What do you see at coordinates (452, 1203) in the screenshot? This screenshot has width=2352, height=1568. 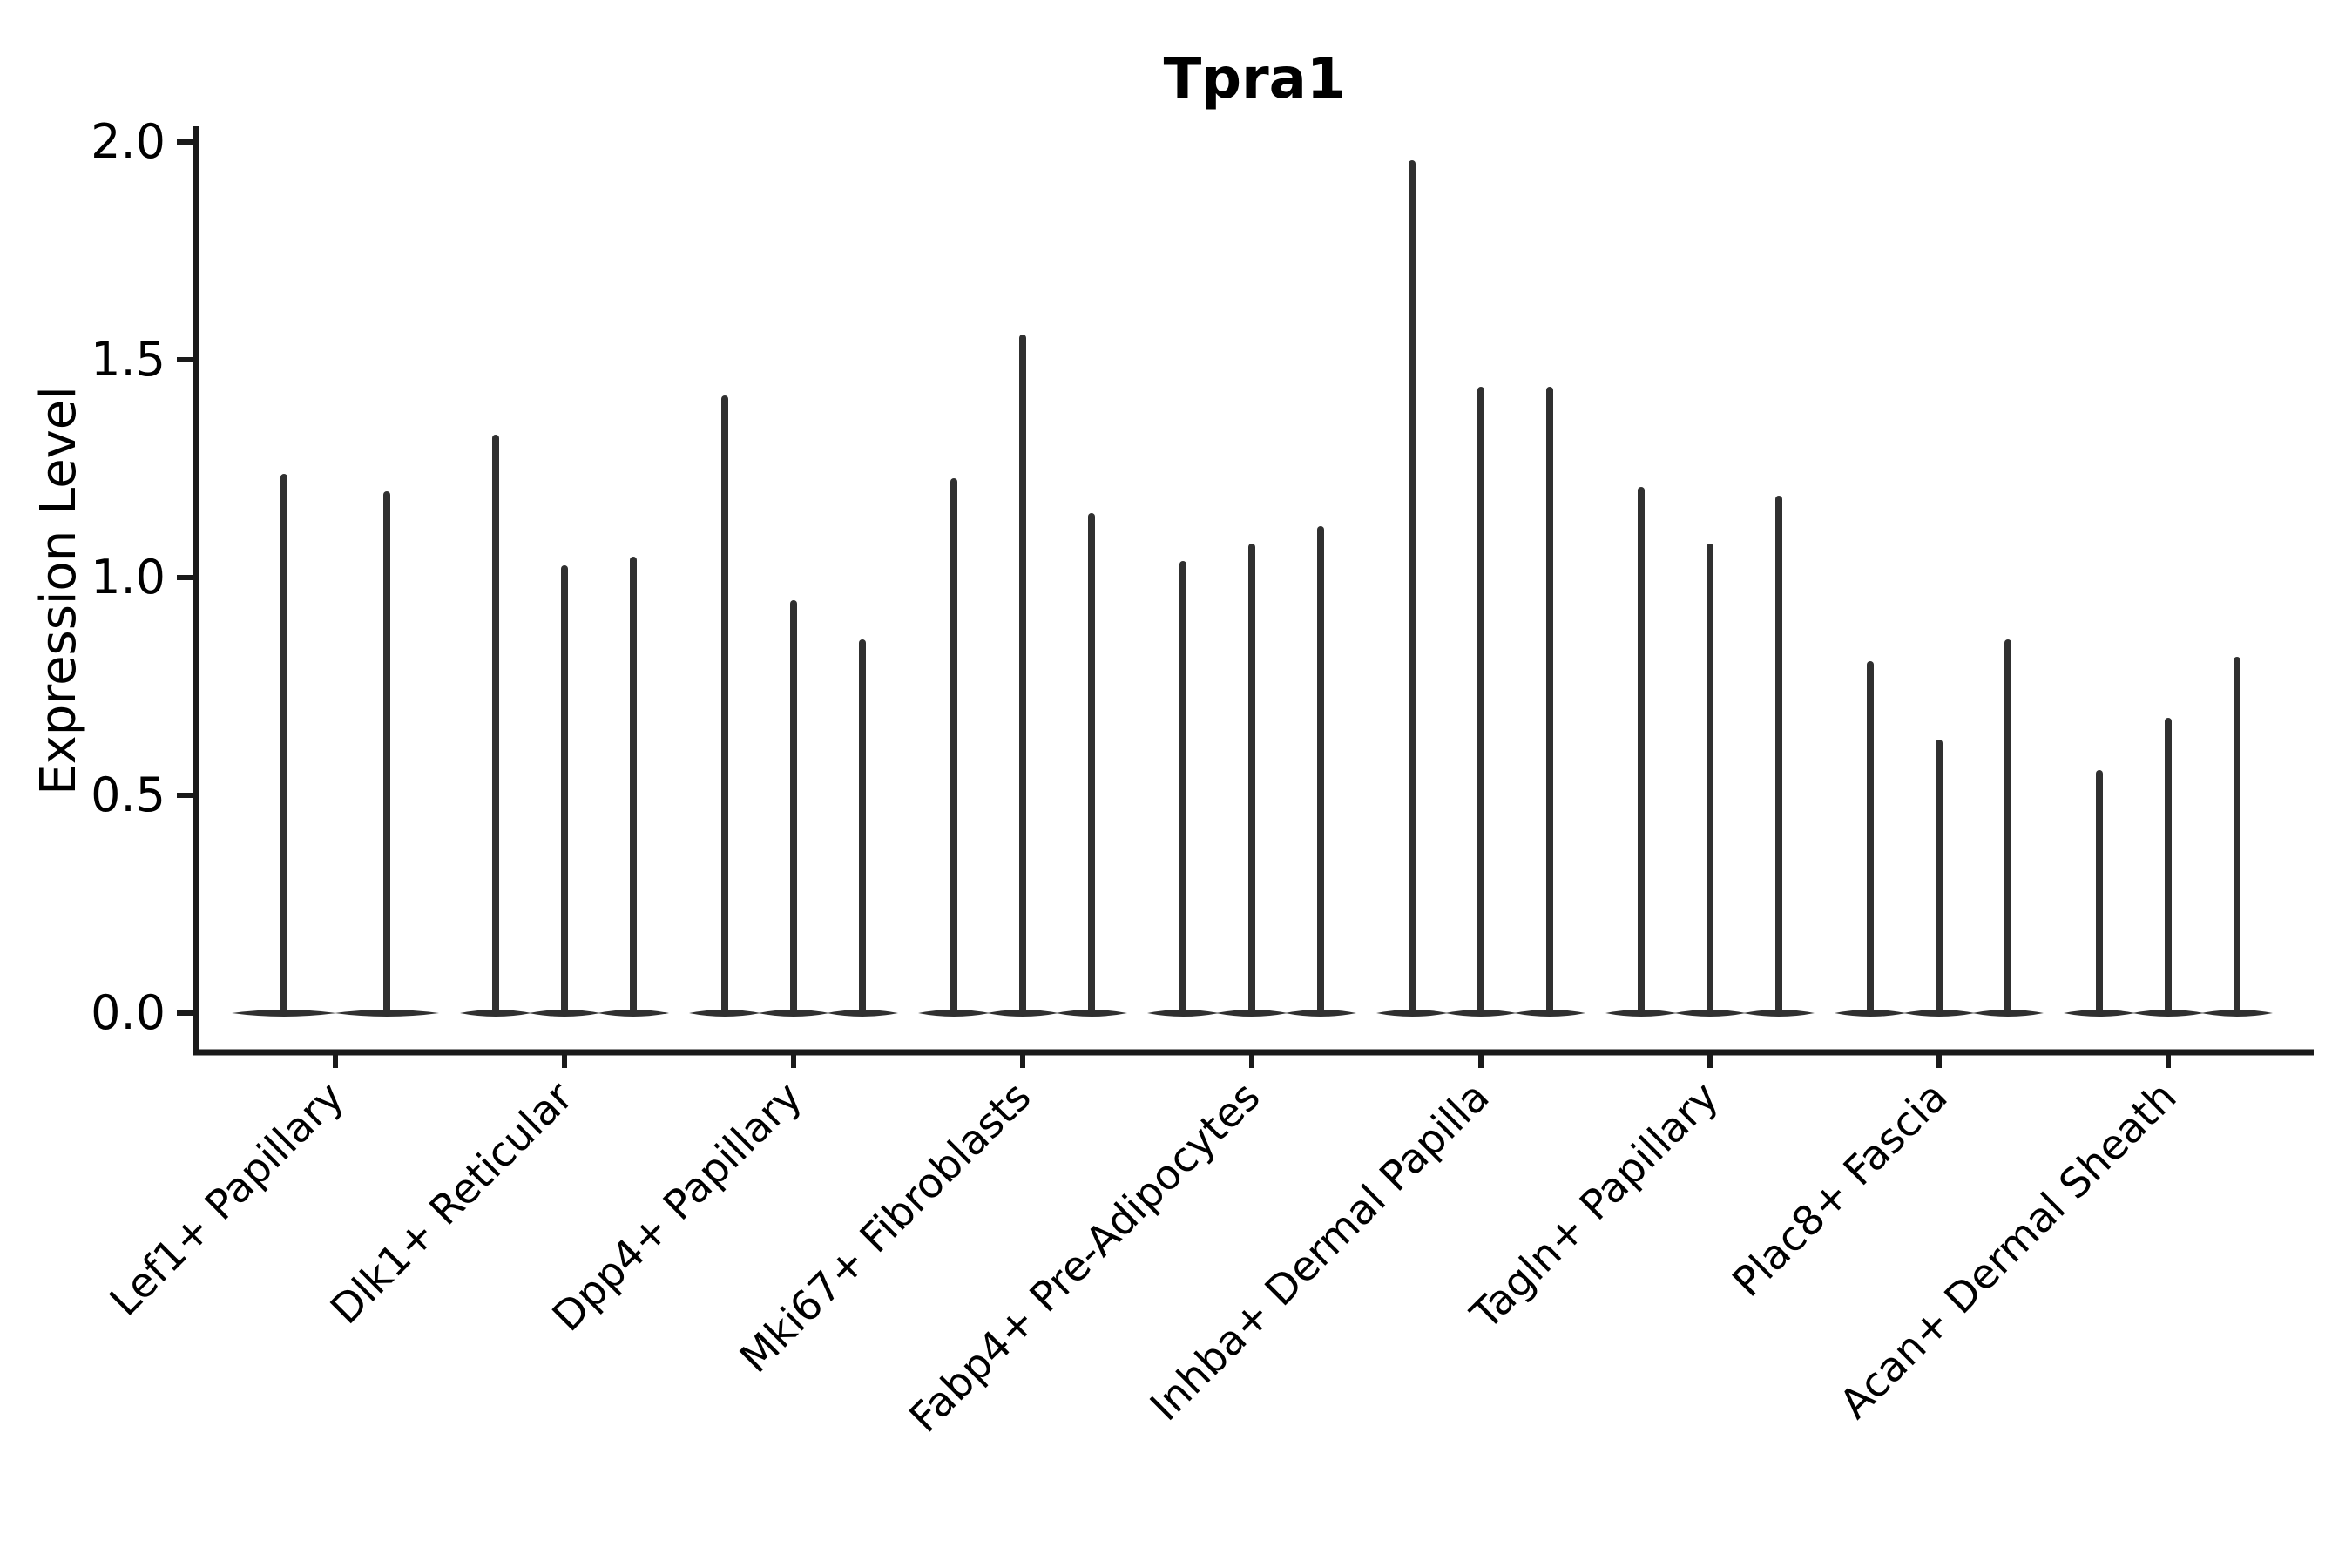 I see `x-tick-label: Dlk1+ Reticular` at bounding box center [452, 1203].